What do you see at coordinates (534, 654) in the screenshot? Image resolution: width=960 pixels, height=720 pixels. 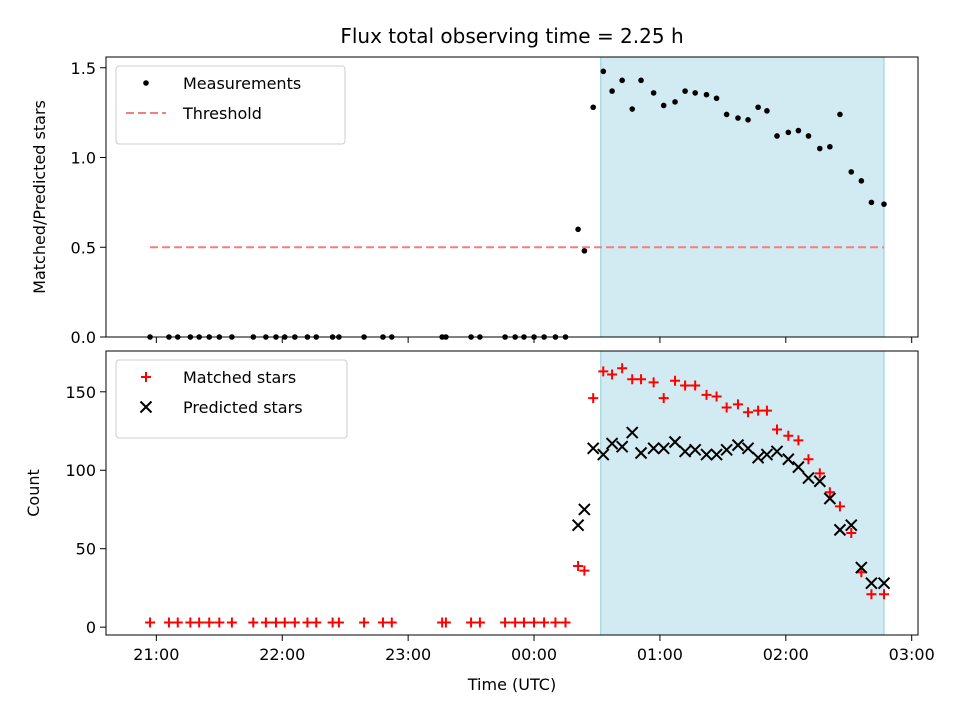 I see `x-tick-label: 00:00` at bounding box center [534, 654].